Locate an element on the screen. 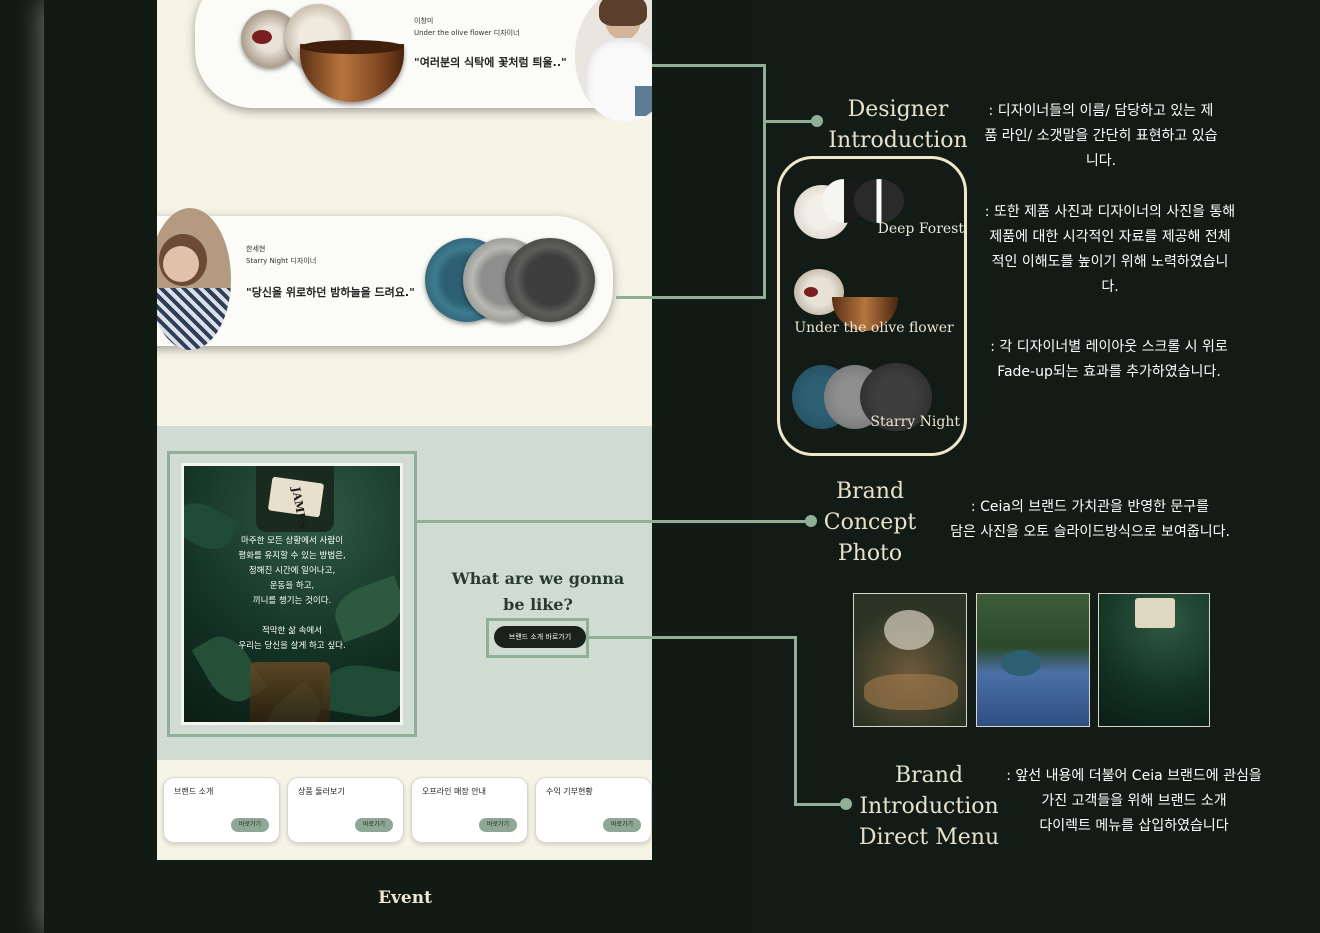  concept-highlight-frame is located at coordinates (292, 594).